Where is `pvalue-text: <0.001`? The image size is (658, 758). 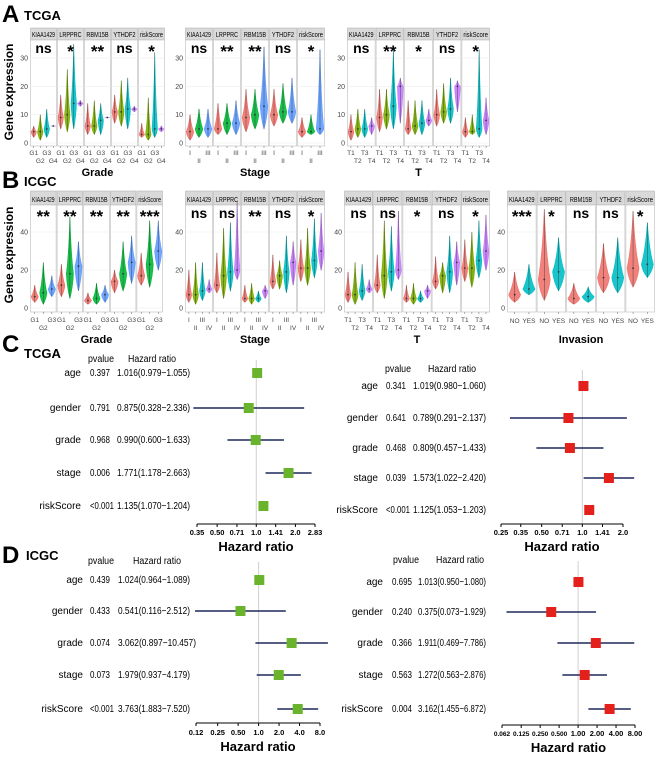
pvalue-text: <0.001 is located at coordinates (398, 510).